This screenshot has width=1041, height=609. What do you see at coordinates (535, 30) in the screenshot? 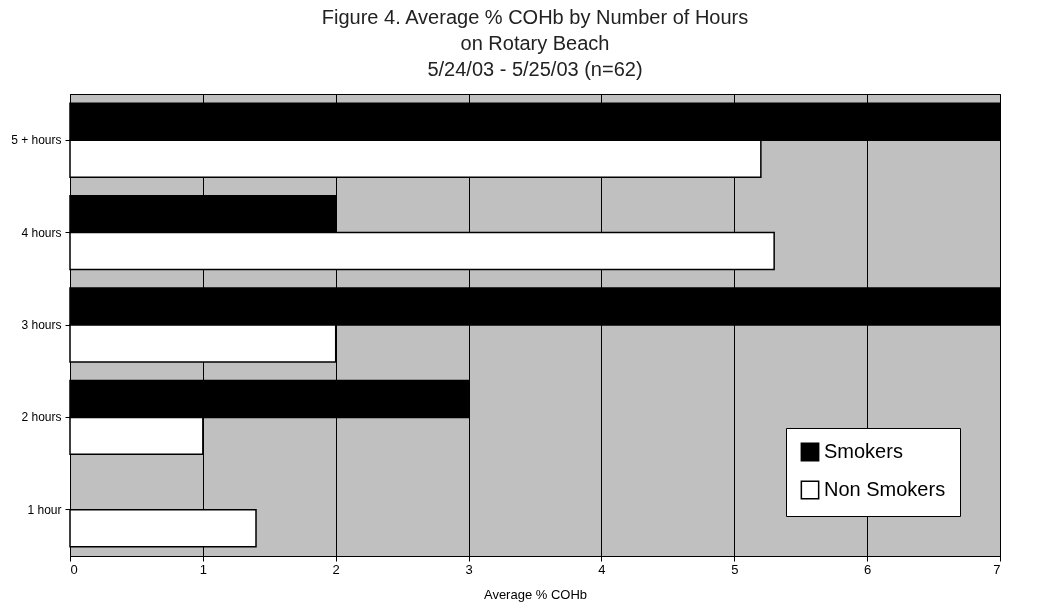
I see `chart-title: Figure 4. Average % COHb by Number of Hours on Rotary Beach` at bounding box center [535, 30].